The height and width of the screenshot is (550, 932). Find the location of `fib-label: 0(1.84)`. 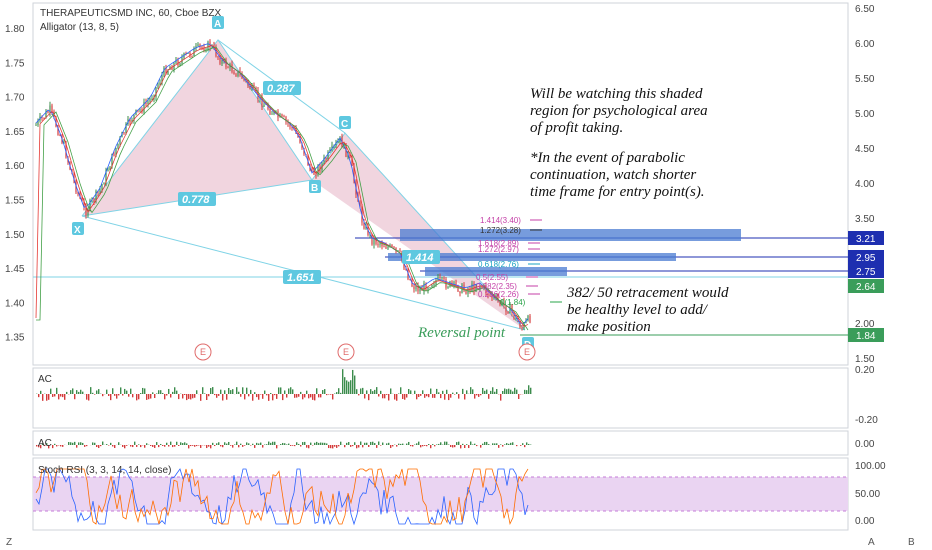

fib-label: 0(1.84) is located at coordinates (513, 302).